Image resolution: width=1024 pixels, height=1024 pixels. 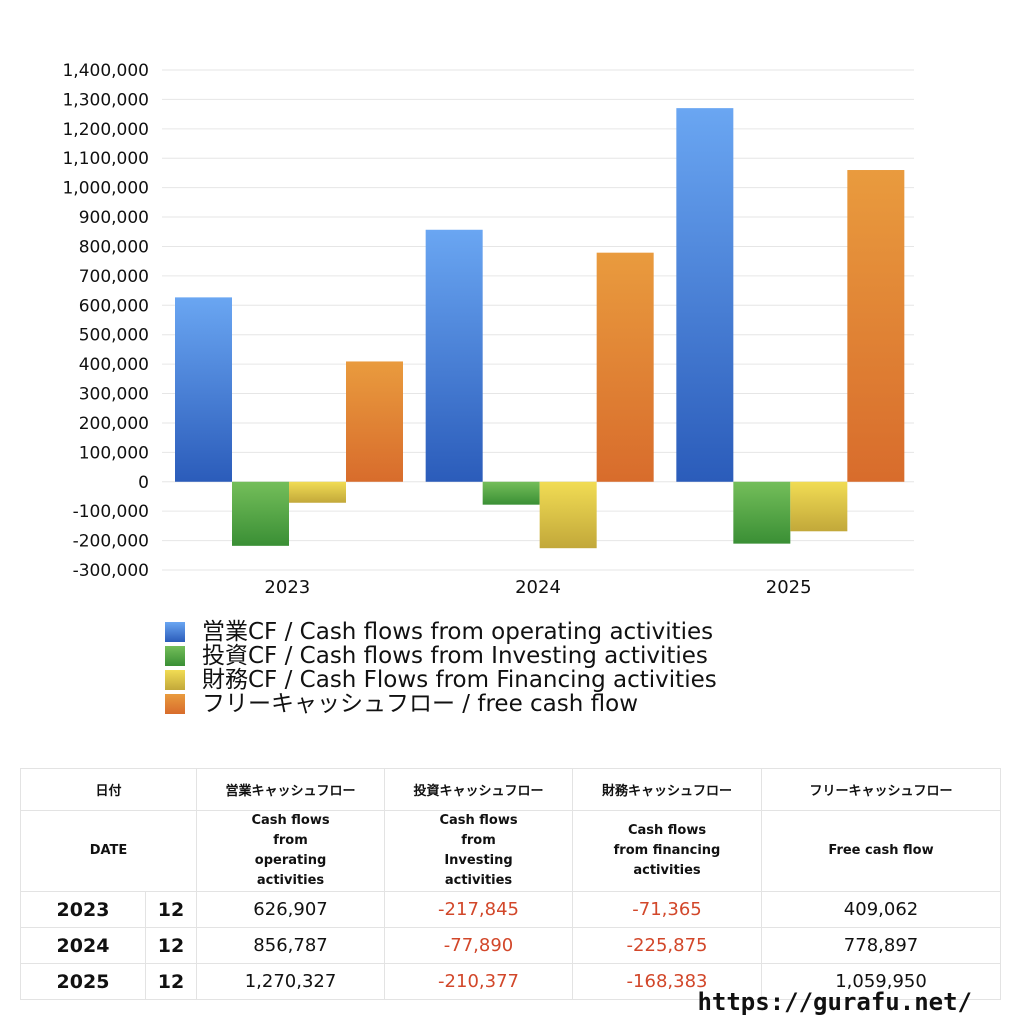 I want to click on header-investing-jp: 投資キャッシュフロー, so click(x=479, y=789).